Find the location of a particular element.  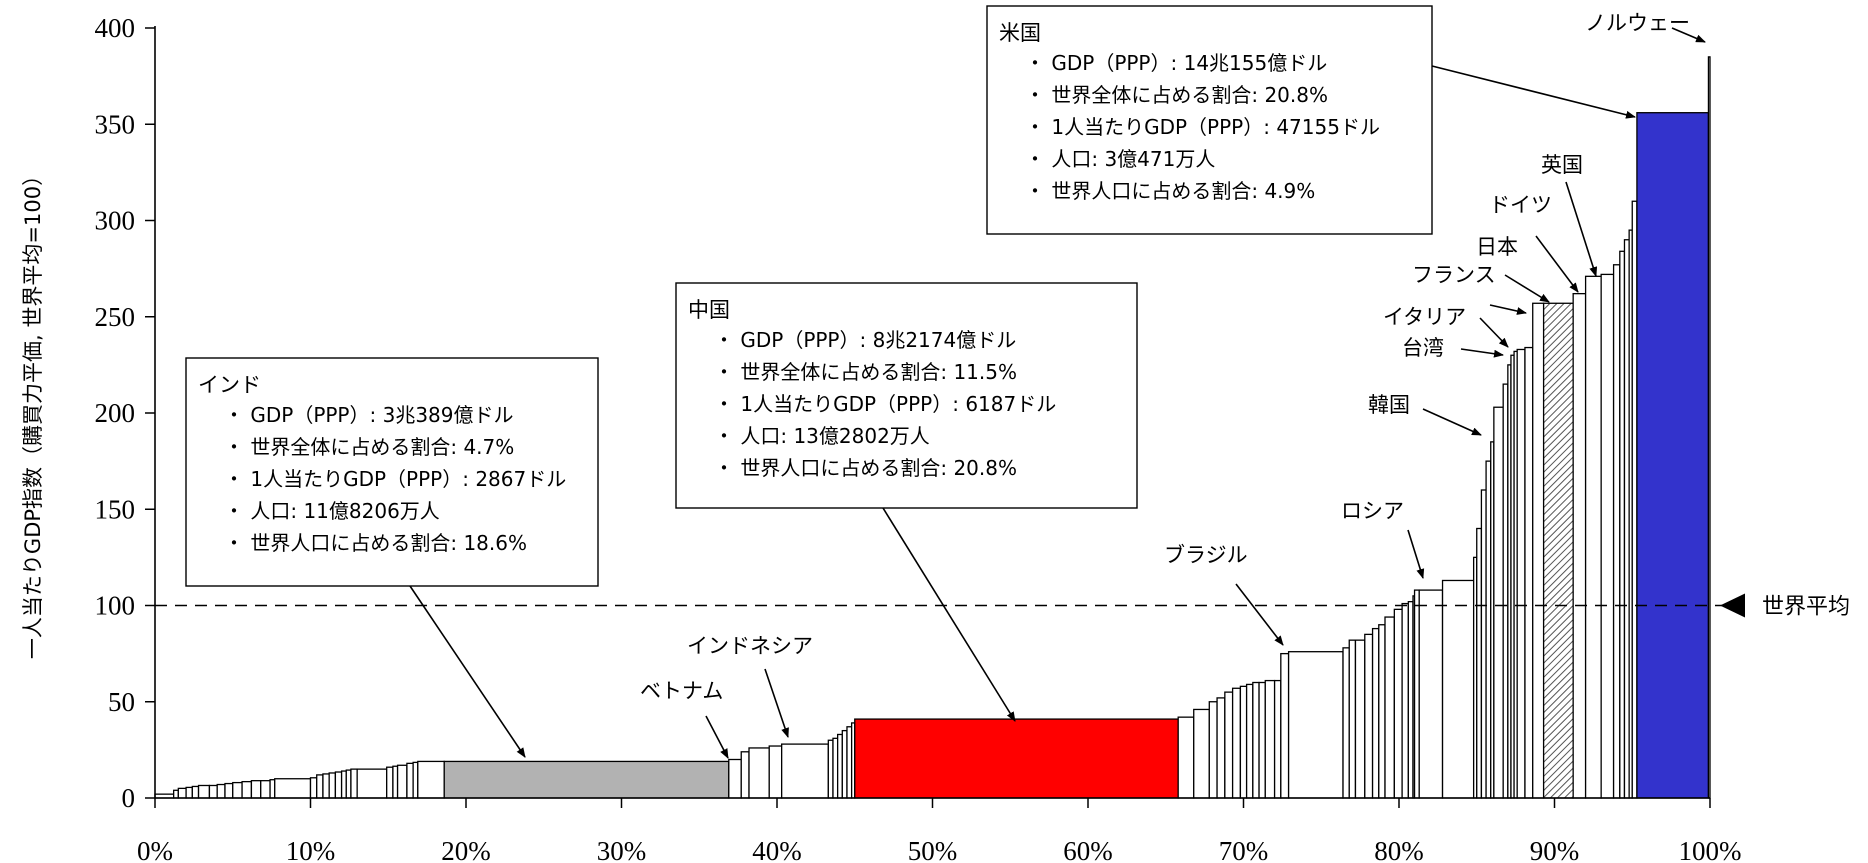

bar-韓国 is located at coordinates (1498, 602).